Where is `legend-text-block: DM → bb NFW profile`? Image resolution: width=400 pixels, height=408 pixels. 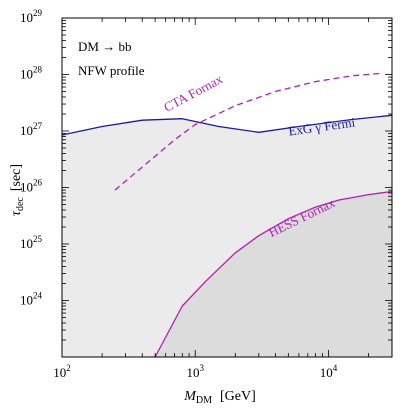
legend-text-block: DM → bb NFW profile is located at coordinates (111, 58).